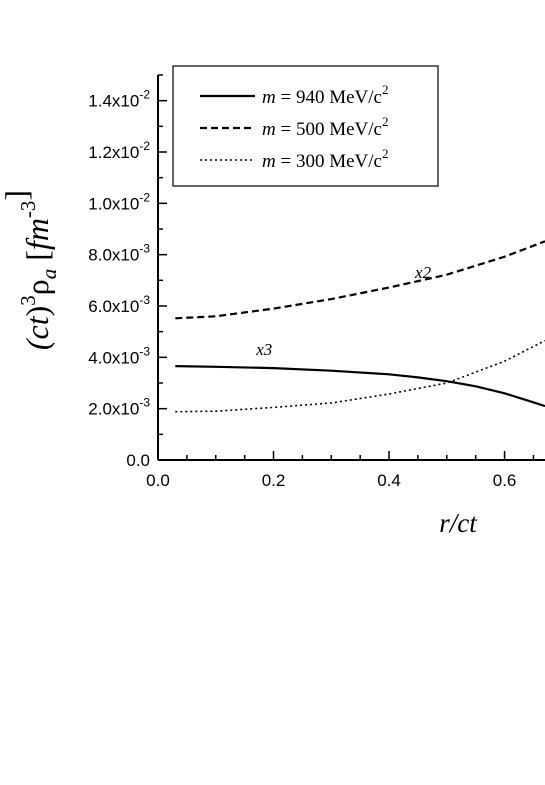  I want to click on y-tick-label: 6.0x10⁻³, so click(119, 304).